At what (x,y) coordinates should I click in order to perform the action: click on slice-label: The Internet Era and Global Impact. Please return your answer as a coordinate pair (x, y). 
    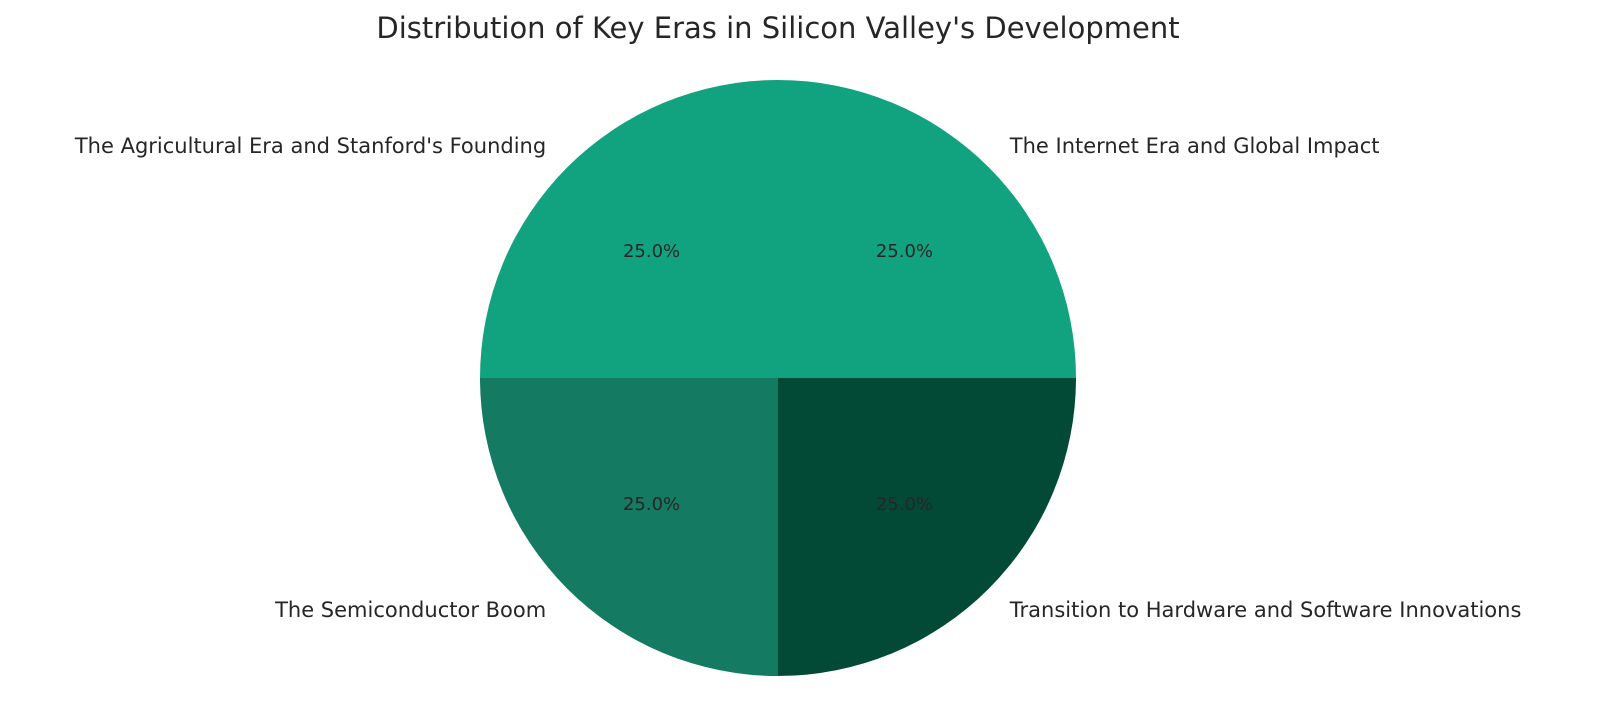
    Looking at the image, I should click on (1194, 146).